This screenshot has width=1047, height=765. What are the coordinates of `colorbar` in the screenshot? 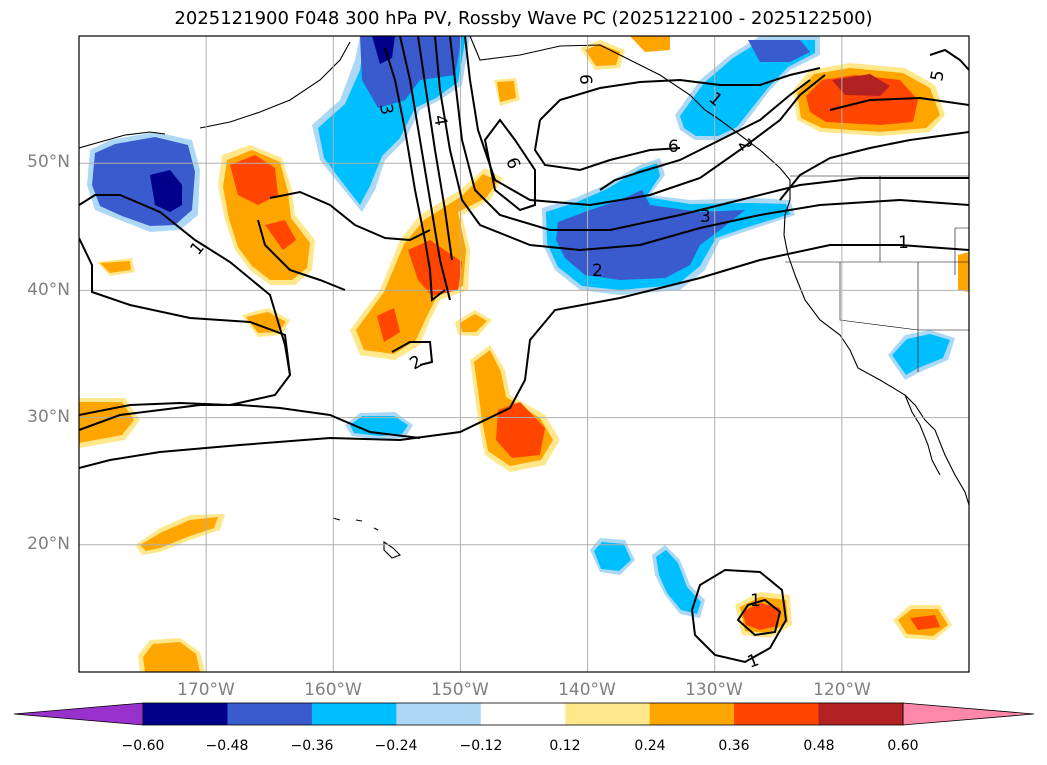 It's located at (524, 714).